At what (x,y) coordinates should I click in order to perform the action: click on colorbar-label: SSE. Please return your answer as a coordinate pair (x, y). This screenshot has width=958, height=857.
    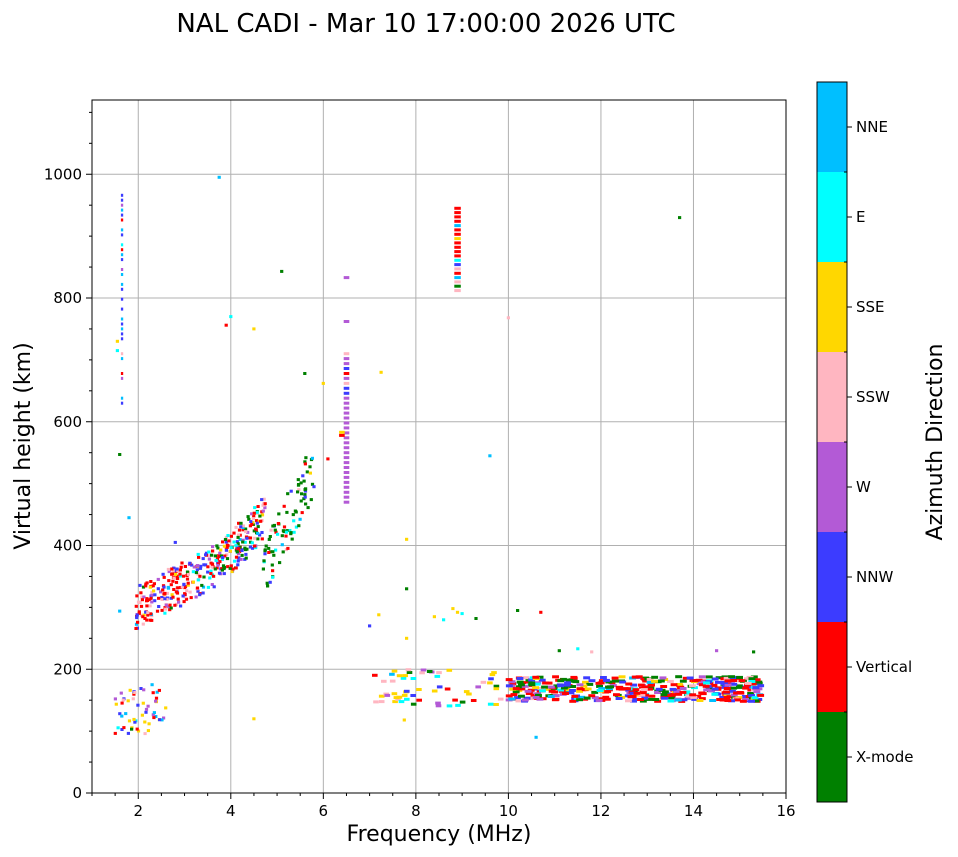
    Looking at the image, I should click on (870, 307).